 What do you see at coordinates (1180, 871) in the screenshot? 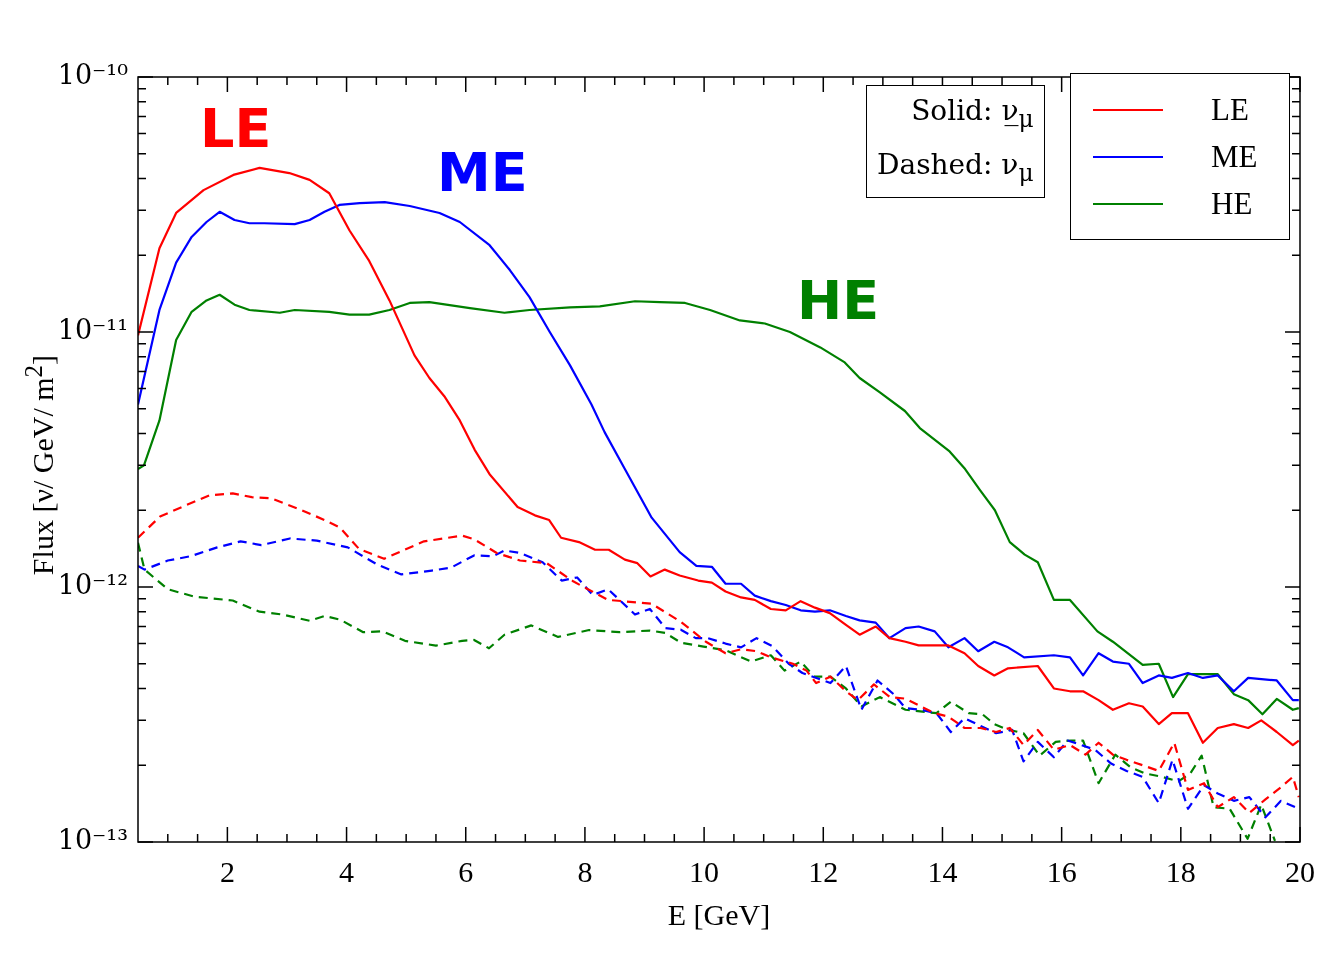
I see `x-tick-label: 18` at bounding box center [1180, 871].